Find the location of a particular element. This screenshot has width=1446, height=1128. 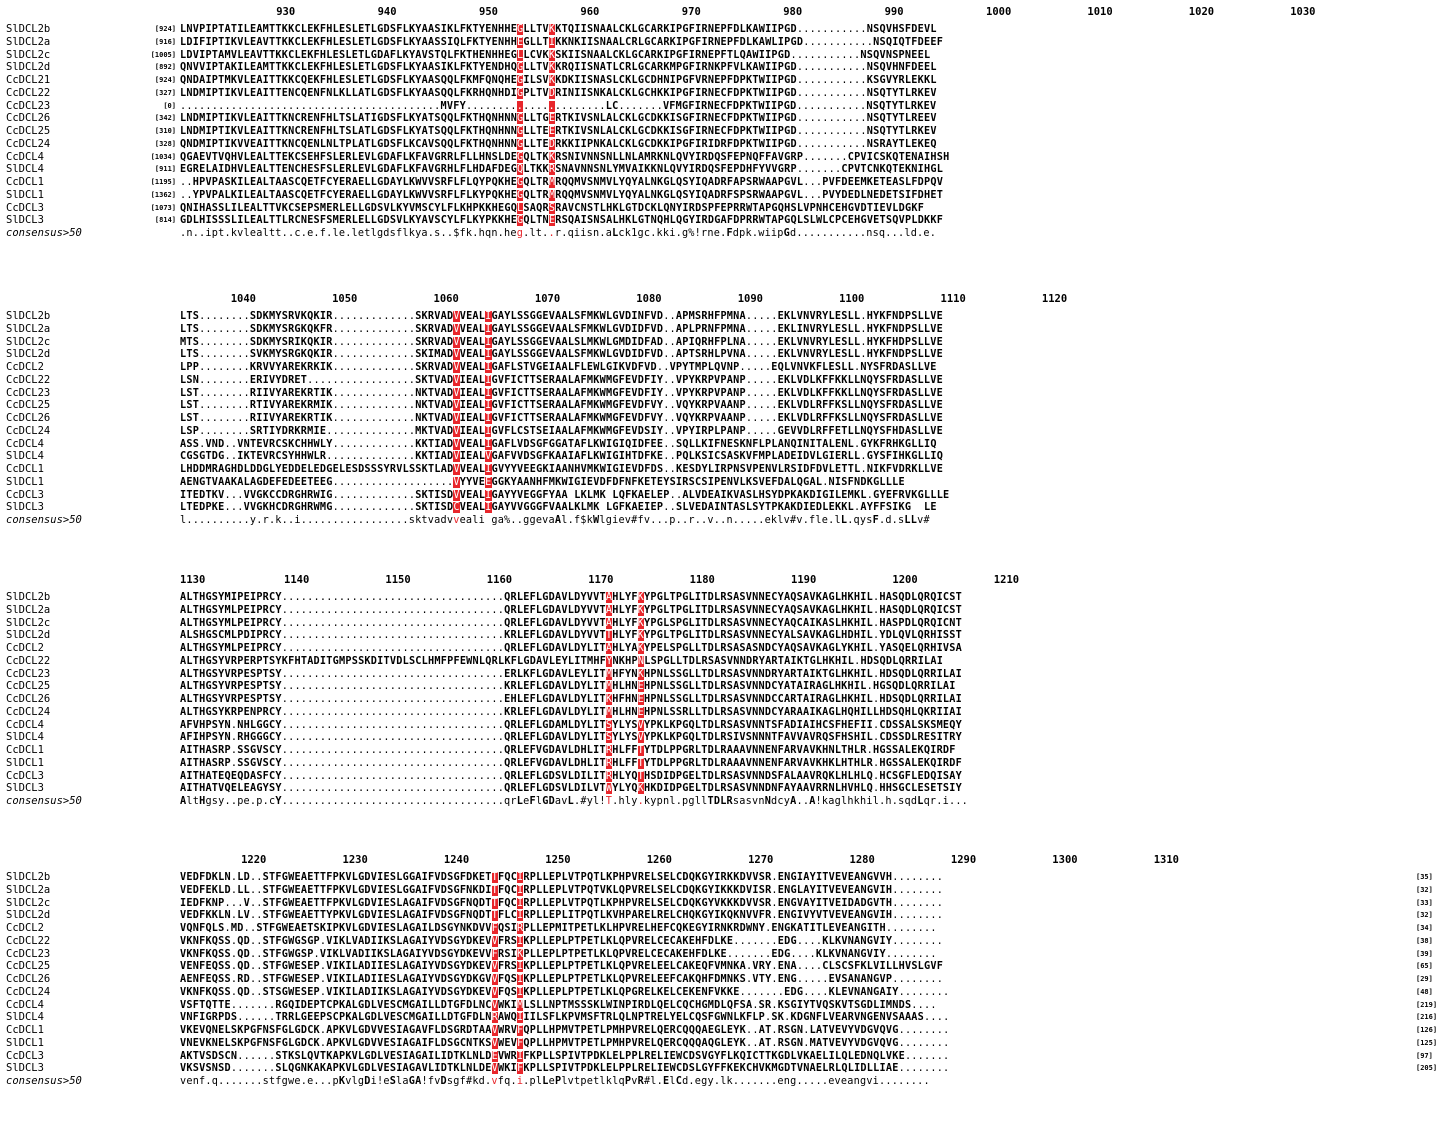

ruler-tick-label: 1110 is located at coordinates (953, 299).